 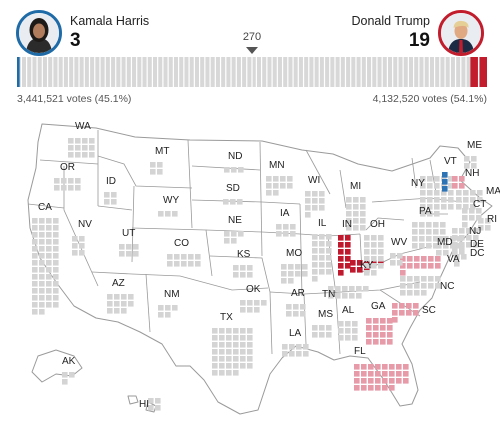 What do you see at coordinates (253, 306) in the screenshot?
I see `state-tiles-ok` at bounding box center [253, 306].